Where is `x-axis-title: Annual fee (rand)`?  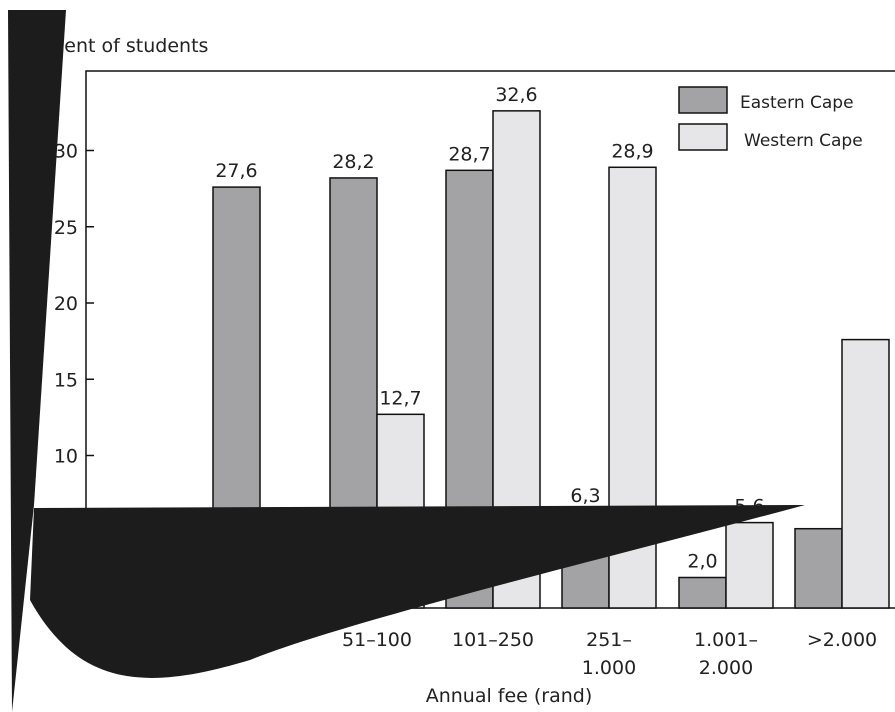 x-axis-title: Annual fee (rand) is located at coordinates (509, 696).